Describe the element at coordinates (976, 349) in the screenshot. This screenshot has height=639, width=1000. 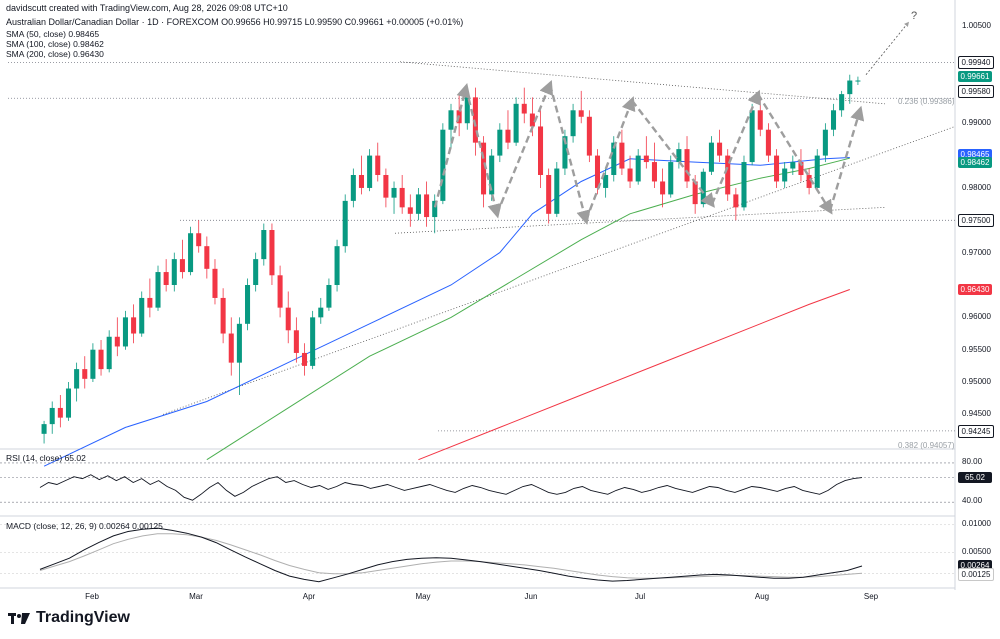
I see `price-tick-label: 0.95500` at that location.